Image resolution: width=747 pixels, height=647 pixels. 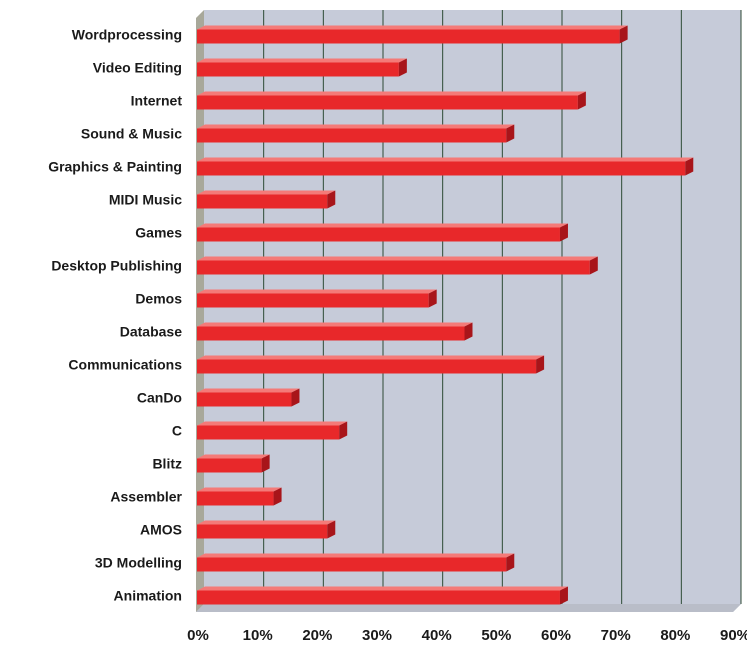 What do you see at coordinates (157, 101) in the screenshot?
I see `category-label: Internet` at bounding box center [157, 101].